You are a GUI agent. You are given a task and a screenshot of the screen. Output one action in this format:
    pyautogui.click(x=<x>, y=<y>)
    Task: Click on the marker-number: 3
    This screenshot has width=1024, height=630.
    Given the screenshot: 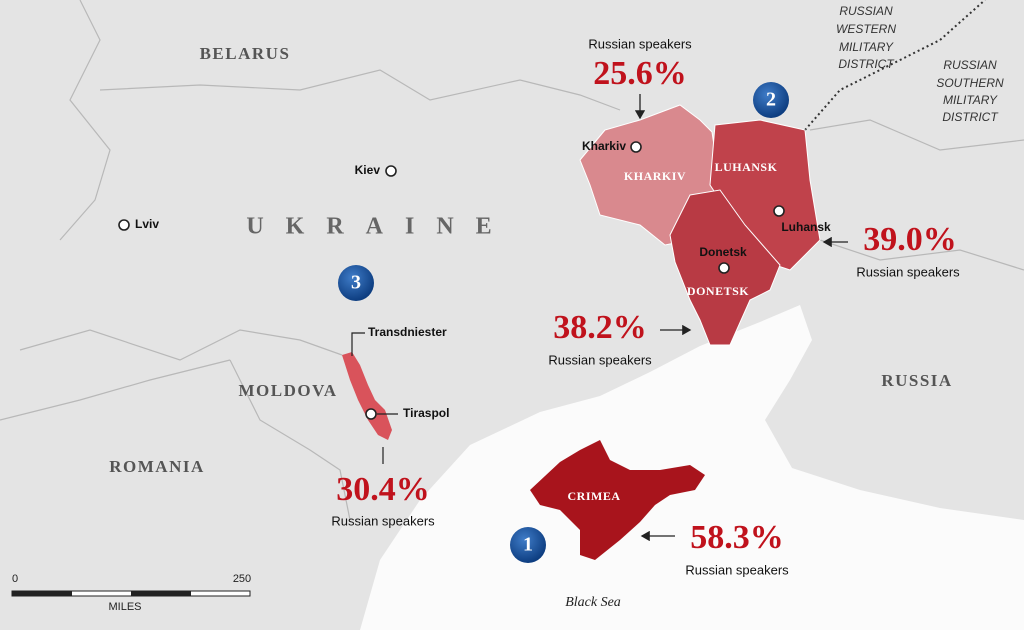 What is the action you would take?
    pyautogui.click(x=356, y=283)
    